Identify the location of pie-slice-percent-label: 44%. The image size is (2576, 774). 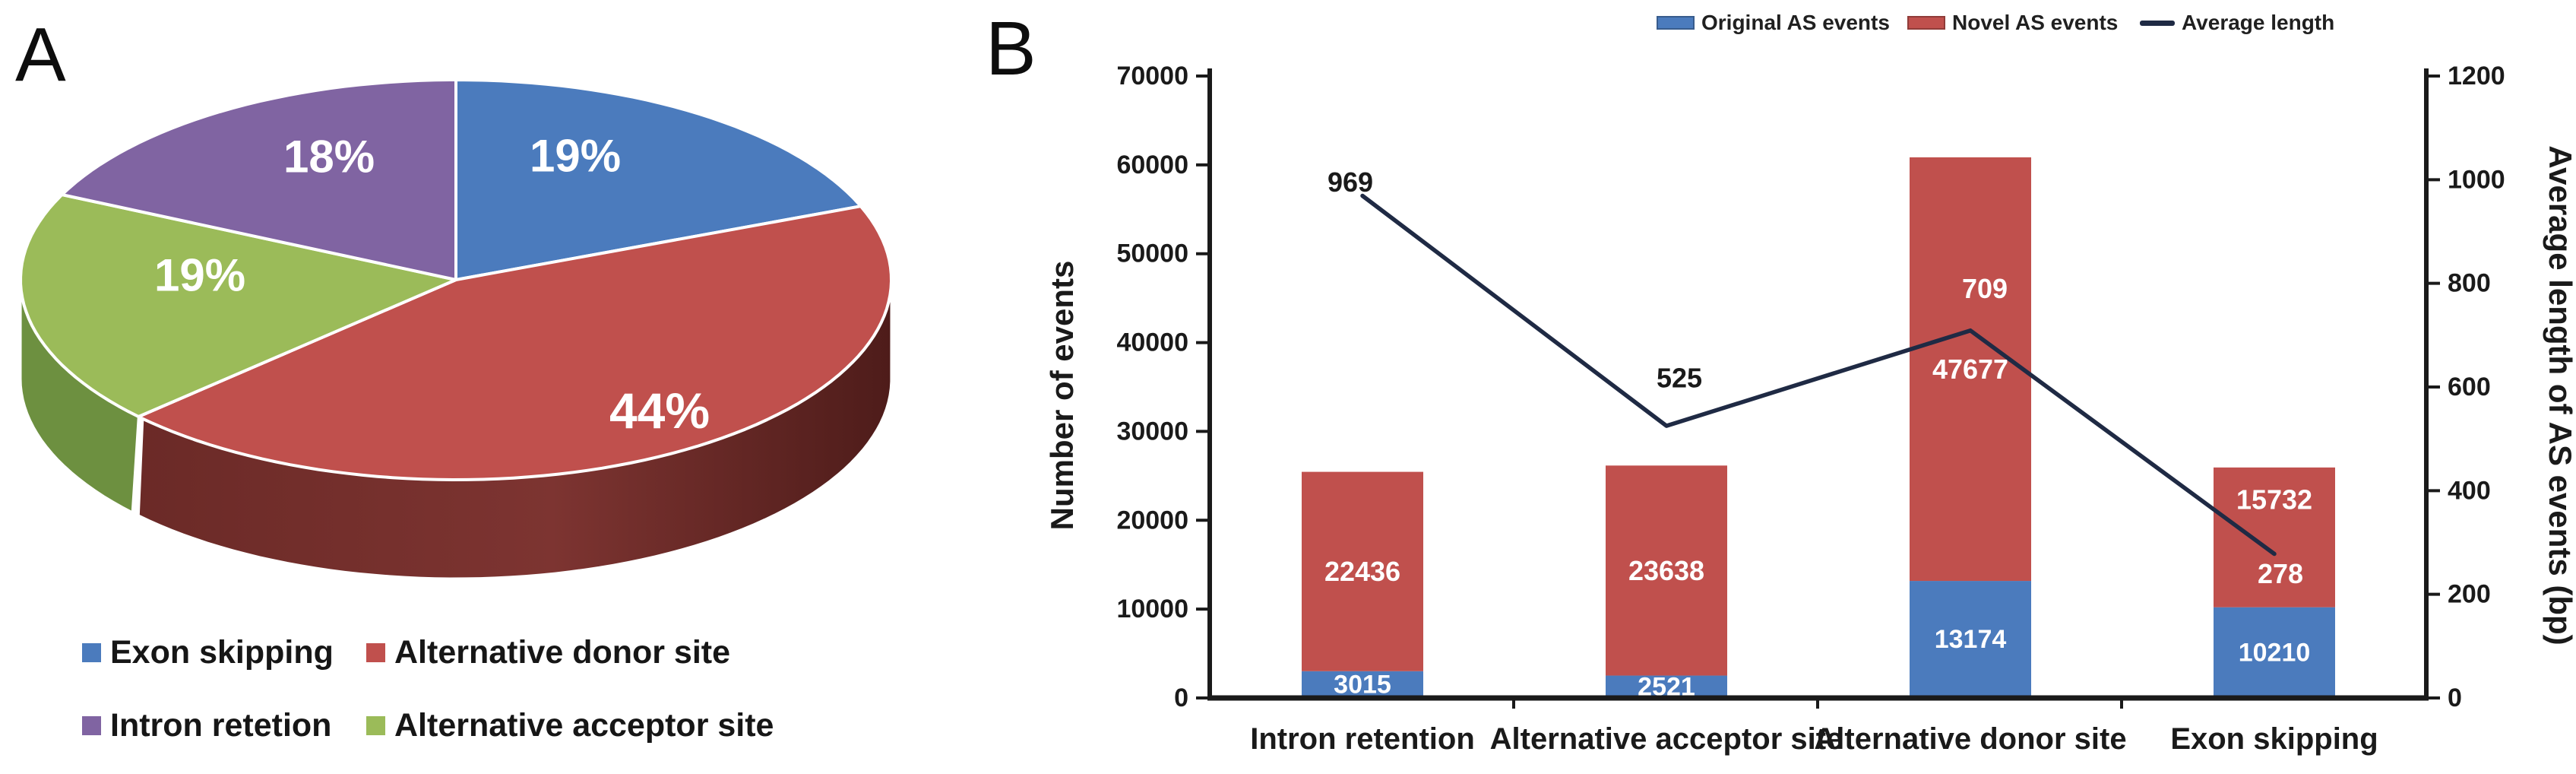
(659, 411).